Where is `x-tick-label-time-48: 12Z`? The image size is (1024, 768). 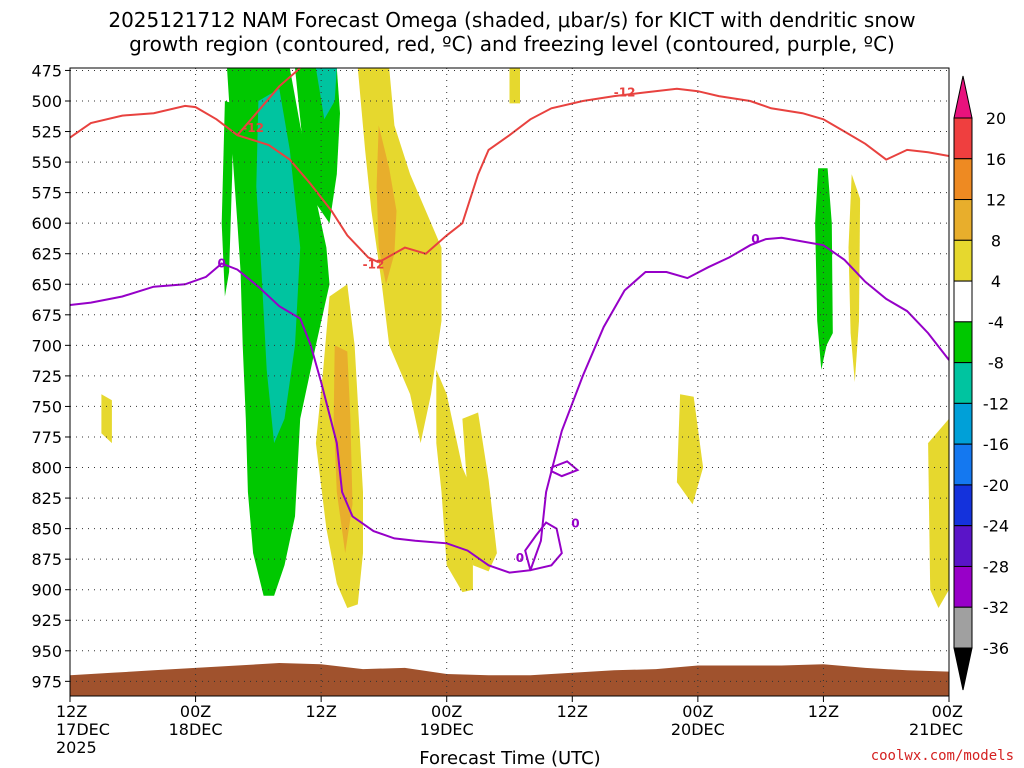 x-tick-label-time-48: 12Z is located at coordinates (572, 711).